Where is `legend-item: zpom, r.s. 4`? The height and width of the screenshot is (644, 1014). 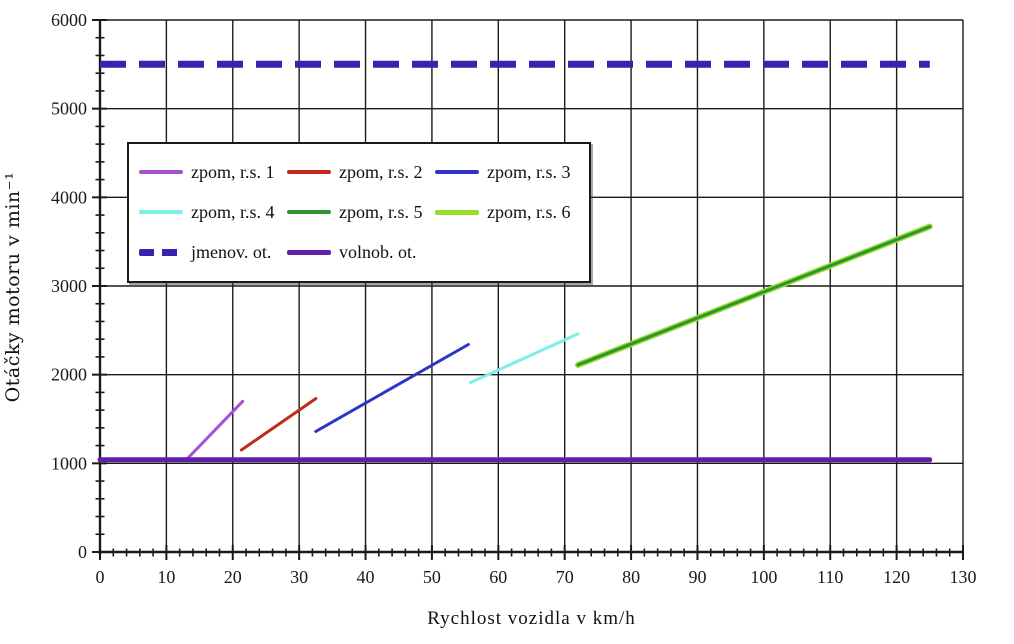
legend-item: zpom, r.s. 4 is located at coordinates (213, 212).